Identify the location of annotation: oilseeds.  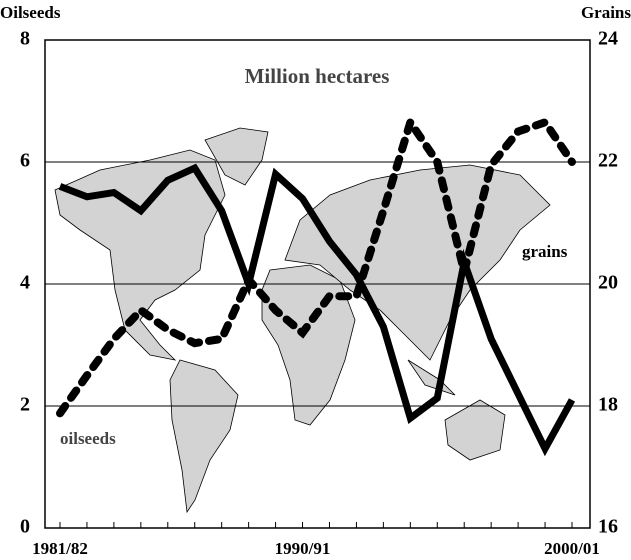
(88, 438).